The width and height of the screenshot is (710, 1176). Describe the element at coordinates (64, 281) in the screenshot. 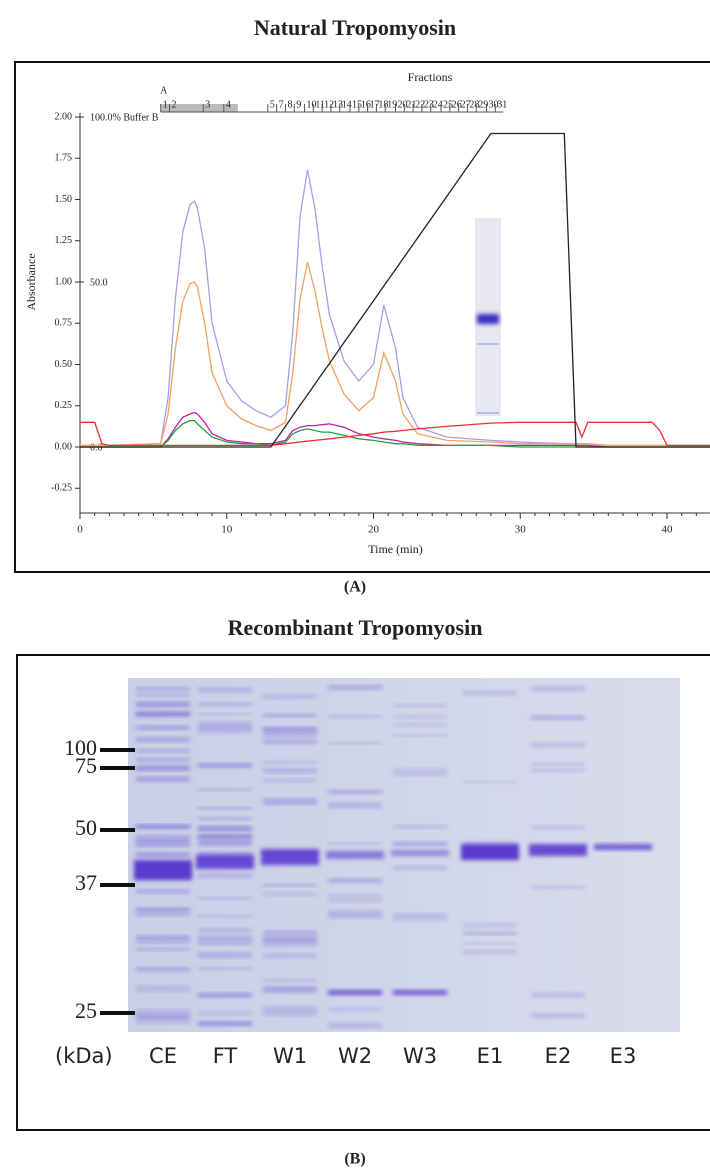

I see `y-tick-label: 1.00` at that location.